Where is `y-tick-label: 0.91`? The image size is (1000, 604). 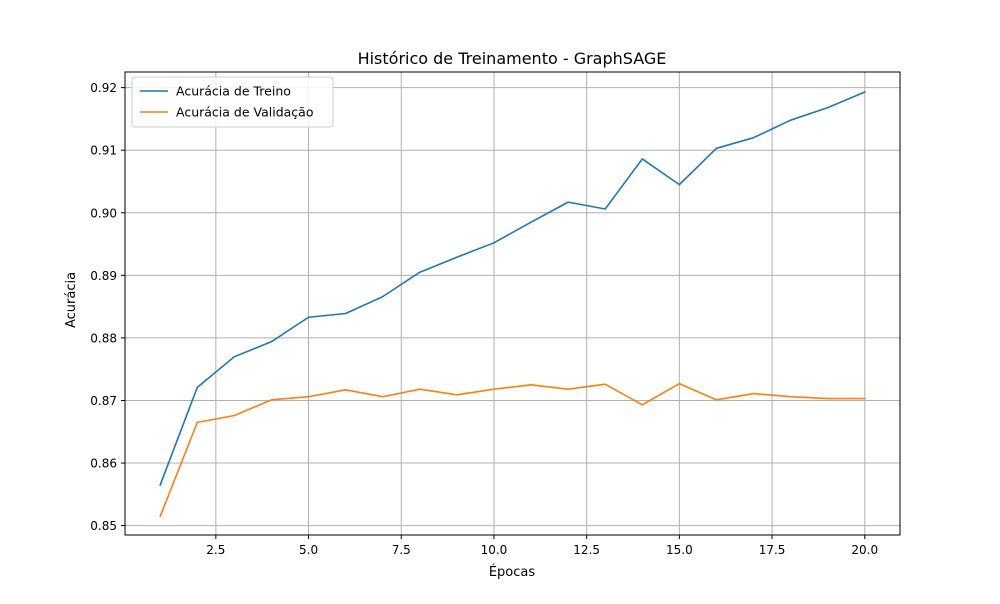 y-tick-label: 0.91 is located at coordinates (103, 151).